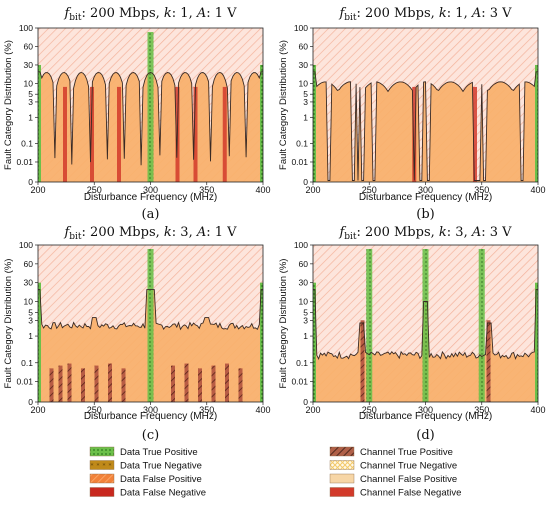 This screenshot has width=550, height=512. What do you see at coordinates (299, 382) in the screenshot?
I see `y-tick-label: 0.01` at bounding box center [299, 382].